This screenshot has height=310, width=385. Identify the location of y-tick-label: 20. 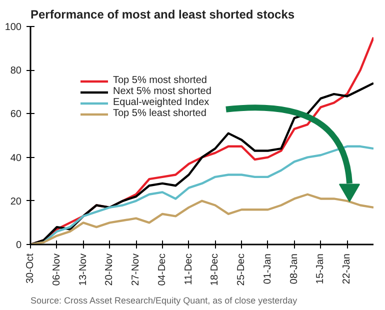
(16, 202).